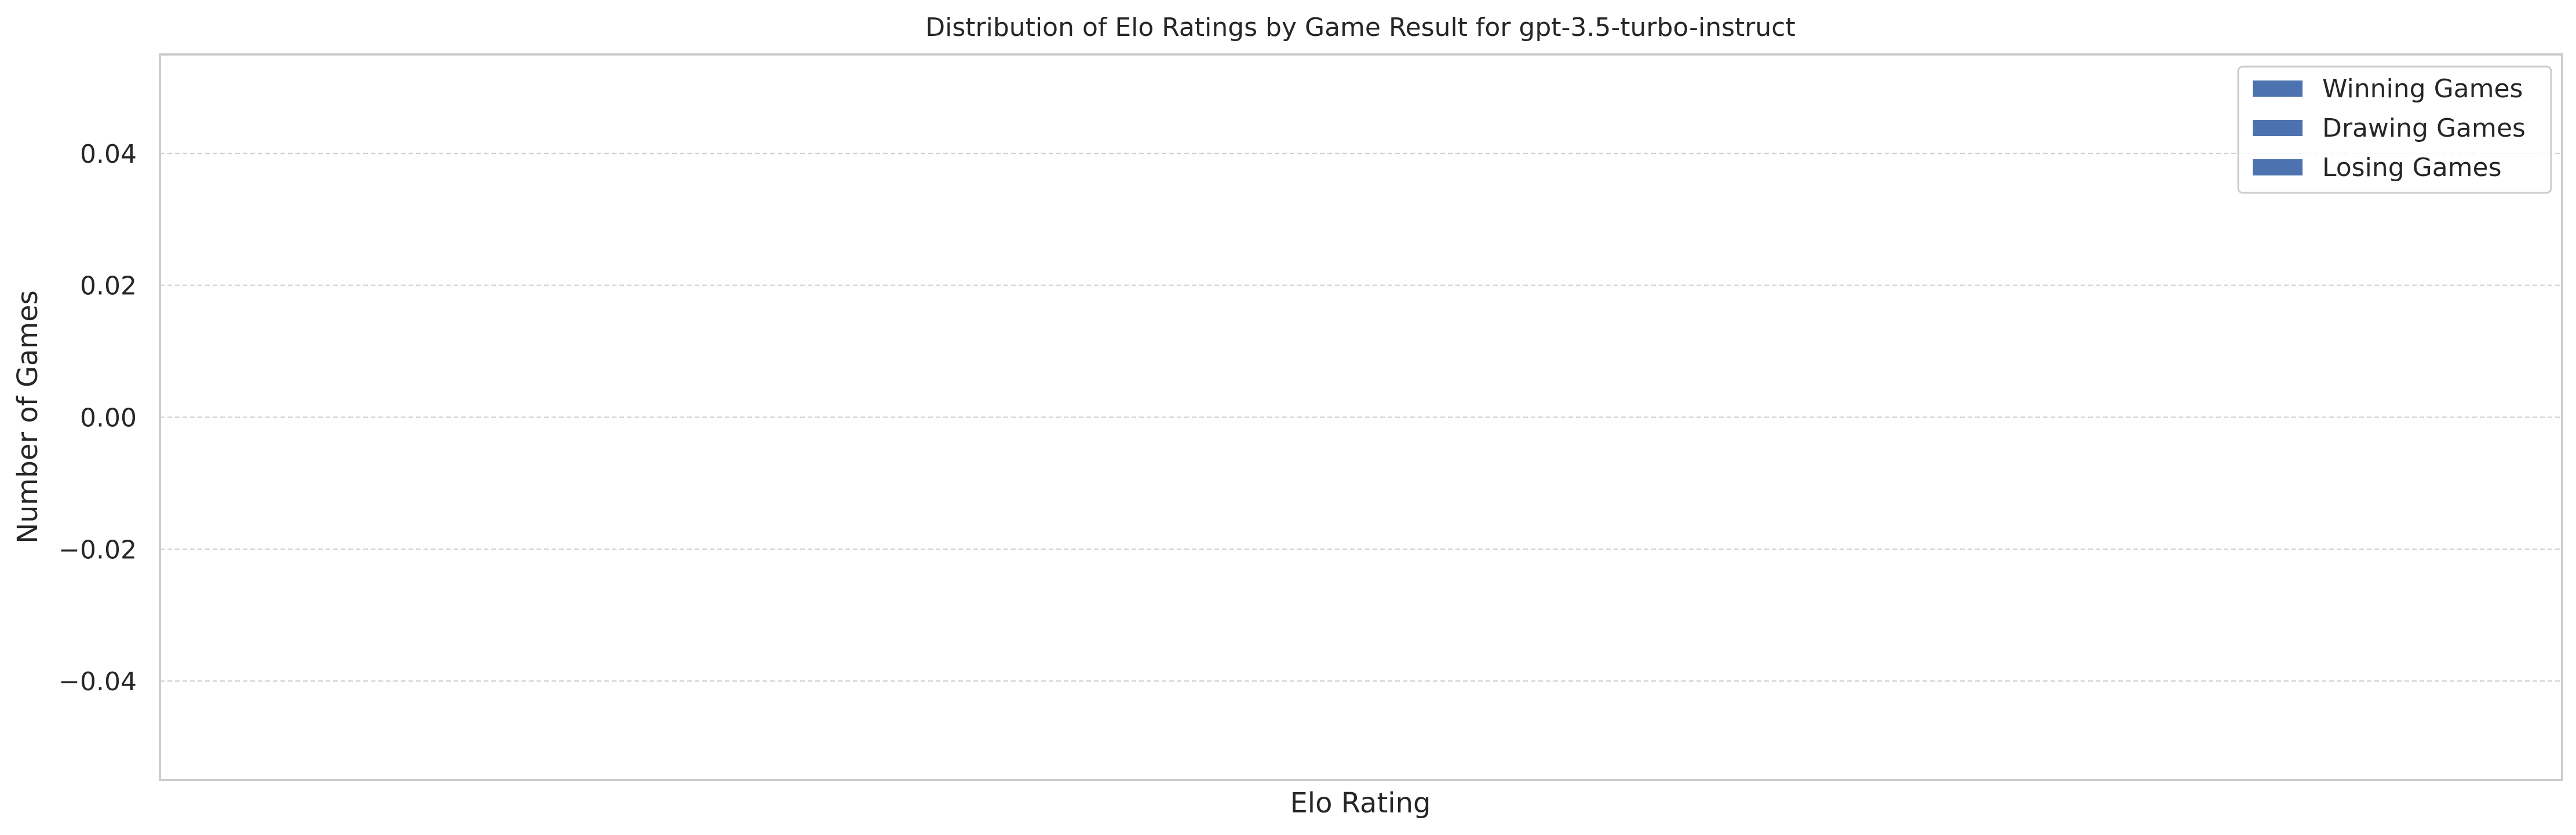 The height and width of the screenshot is (835, 2576). Describe the element at coordinates (2424, 128) in the screenshot. I see `legend-label: Drawing Games` at that location.